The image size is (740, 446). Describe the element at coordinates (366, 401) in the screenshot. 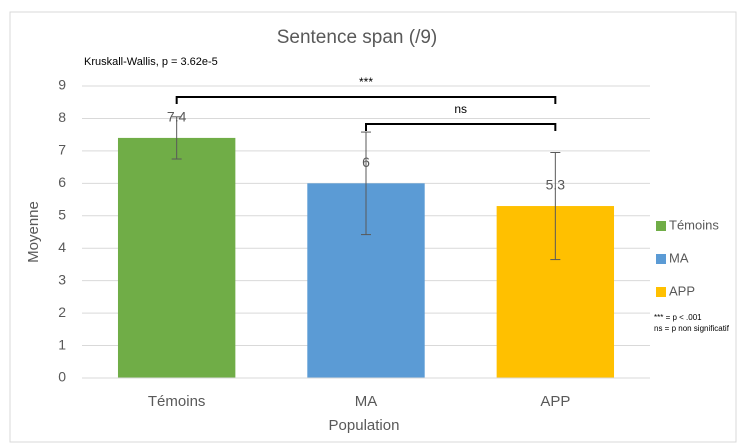

I see `x-tick-label: MA` at that location.